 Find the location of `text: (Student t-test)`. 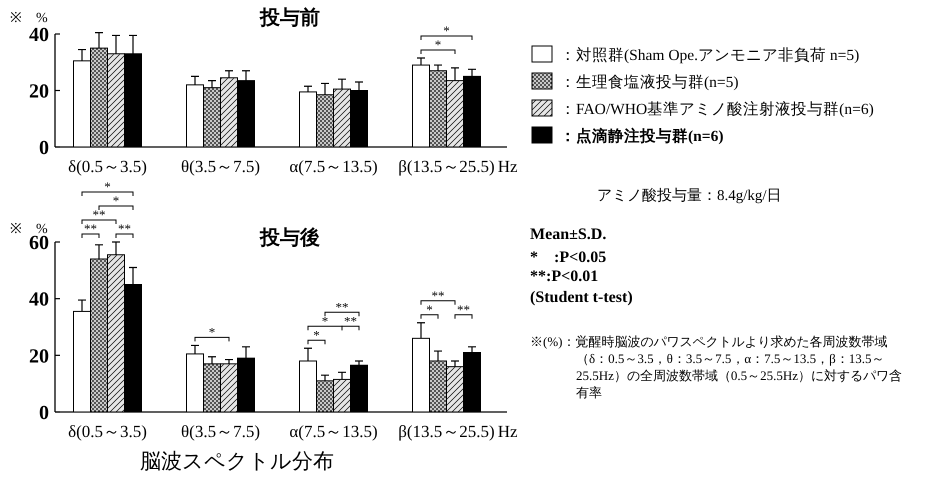

text: (Student t-test) is located at coordinates (581, 298).